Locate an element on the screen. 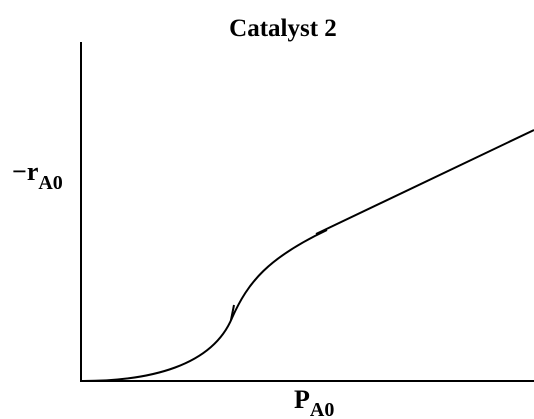 The height and width of the screenshot is (419, 534). x-axis-label: PA0 is located at coordinates (314, 402).